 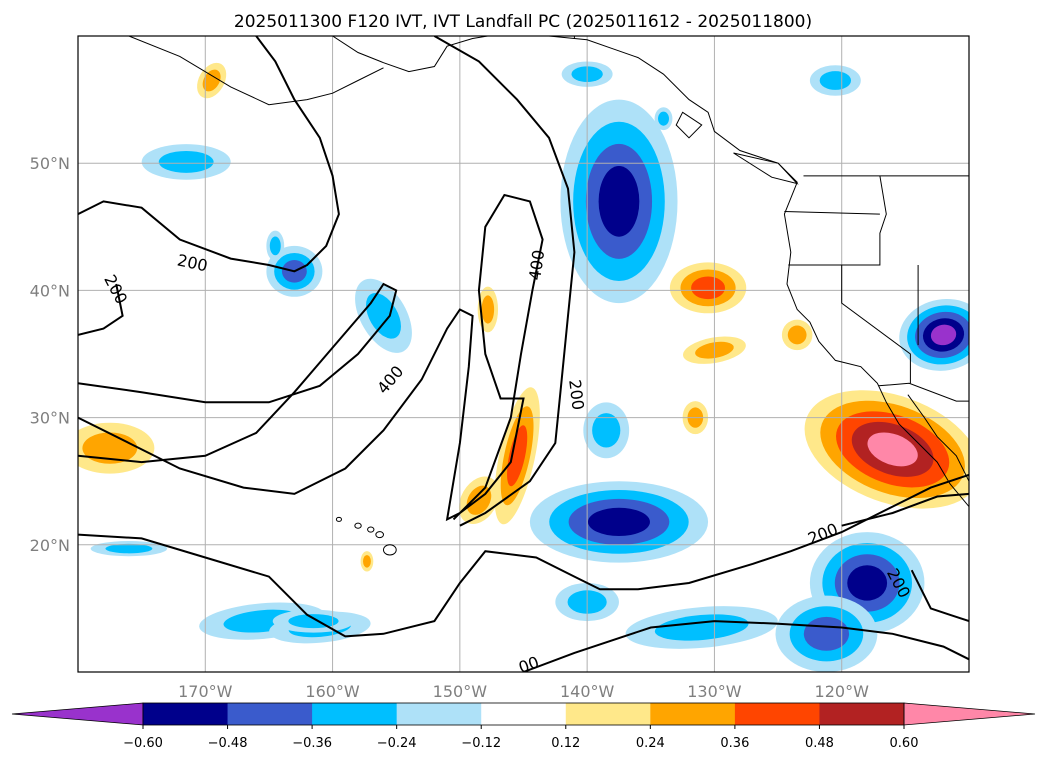 What do you see at coordinates (50, 290) in the screenshot?
I see `y-tick-label-3: 40°N` at bounding box center [50, 290].